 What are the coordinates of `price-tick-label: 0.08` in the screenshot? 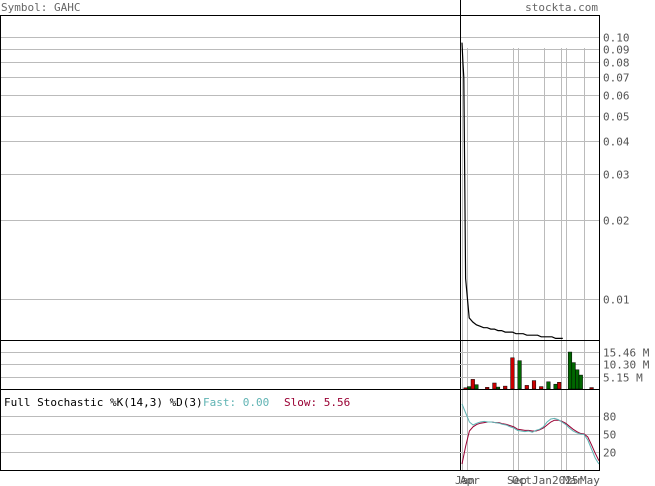 It's located at (616, 63).